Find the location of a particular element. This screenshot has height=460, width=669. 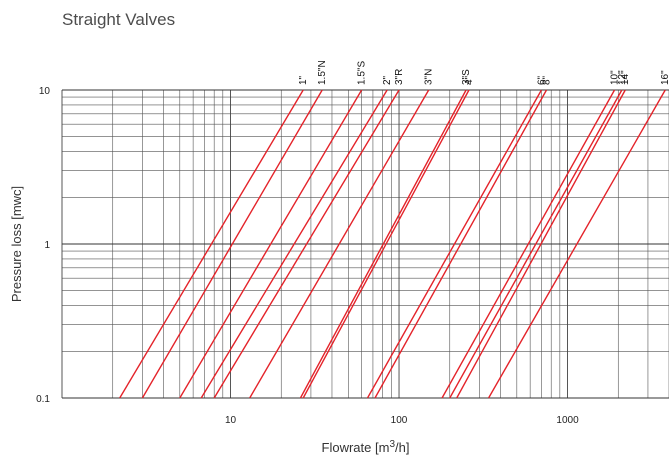

size-label: 12" is located at coordinates (622, 77).